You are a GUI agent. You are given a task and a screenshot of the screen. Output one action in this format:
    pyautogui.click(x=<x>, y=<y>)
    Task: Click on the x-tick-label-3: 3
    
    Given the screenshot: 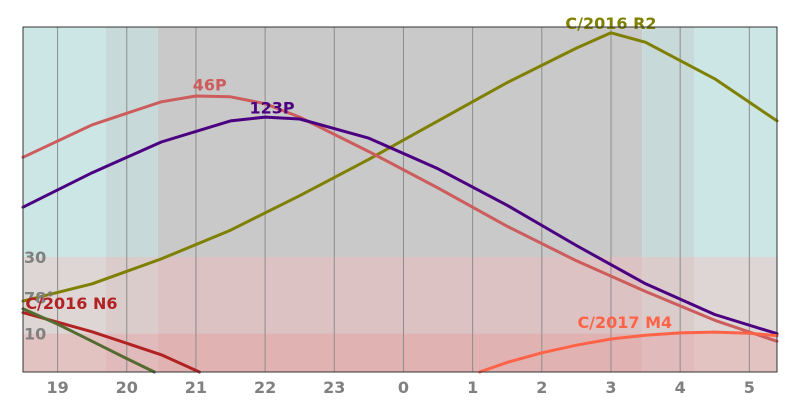 What is the action you would take?
    pyautogui.click(x=610, y=387)
    